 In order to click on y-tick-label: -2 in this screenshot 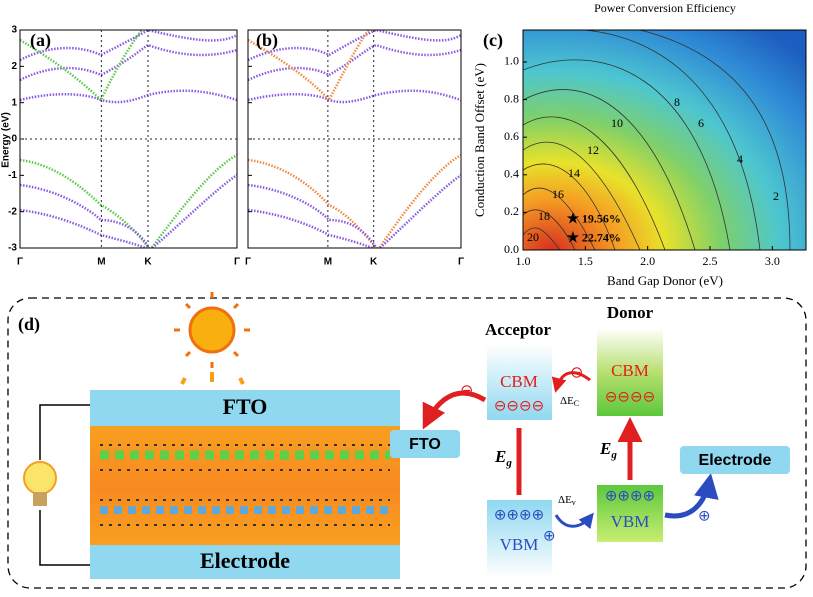, I will do `click(12, 211)`.